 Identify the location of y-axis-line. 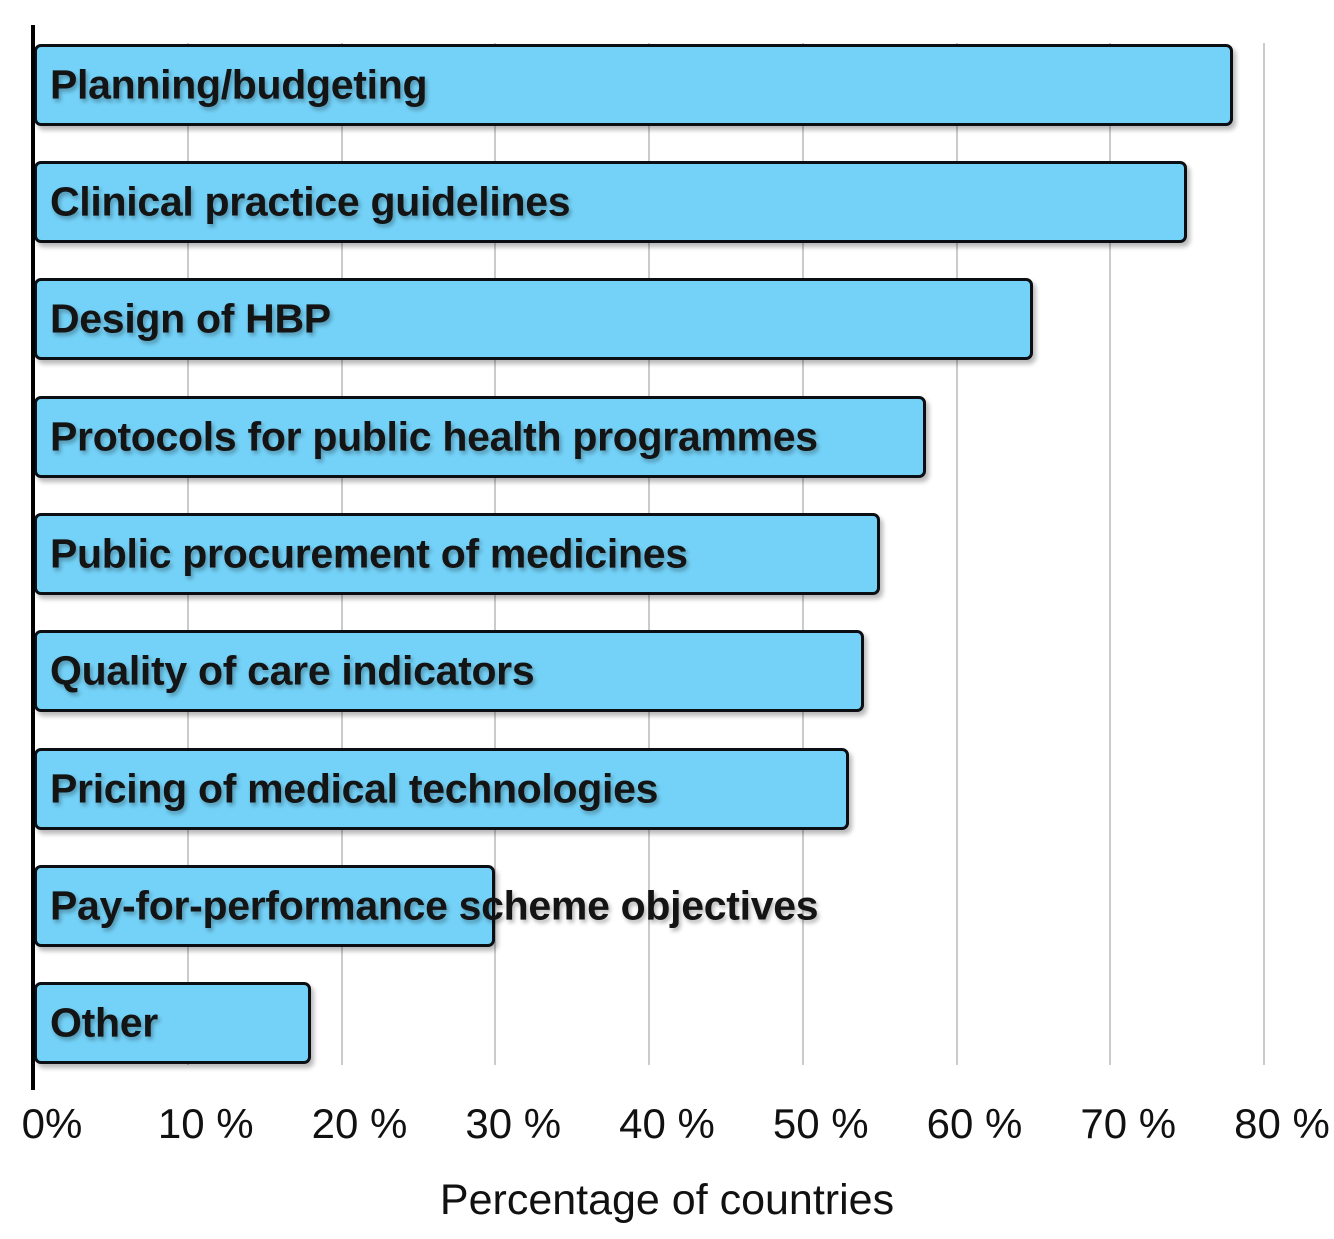
(33, 557).